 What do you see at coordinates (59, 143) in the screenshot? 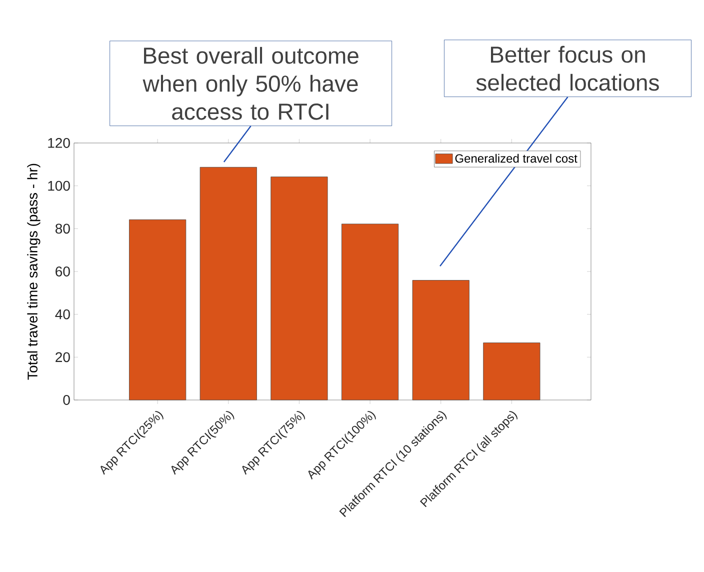
I see `y-tick-label: 120` at bounding box center [59, 143].